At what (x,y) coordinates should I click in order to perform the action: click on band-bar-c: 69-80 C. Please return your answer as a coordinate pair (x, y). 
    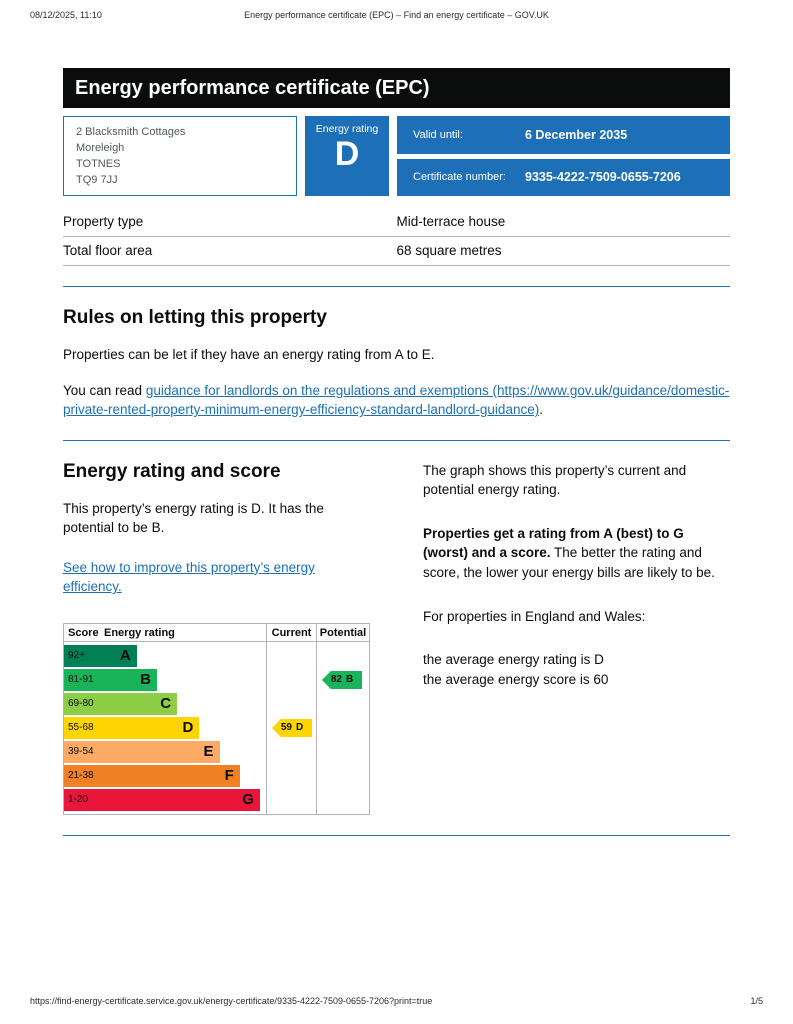
    Looking at the image, I should click on (121, 703).